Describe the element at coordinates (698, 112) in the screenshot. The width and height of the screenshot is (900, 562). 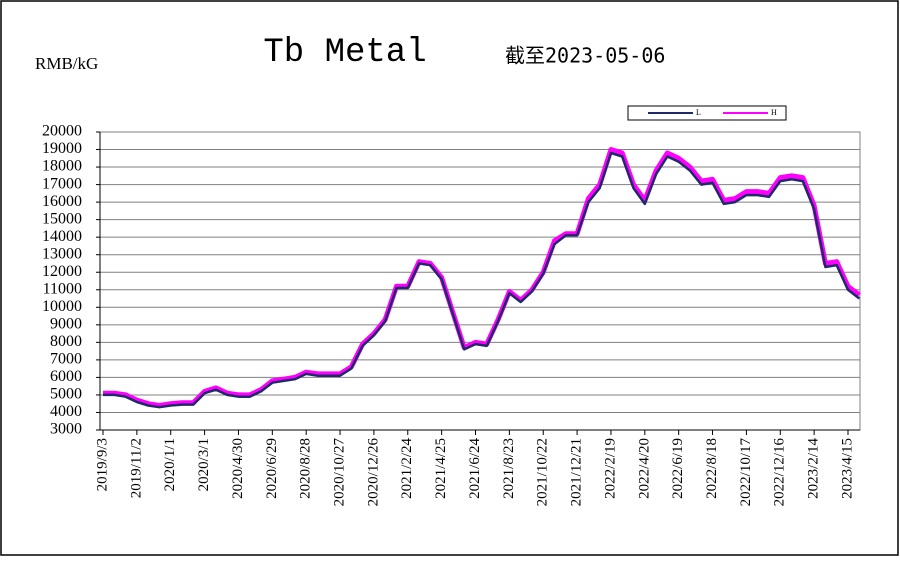
I see `legend-label: L` at that location.